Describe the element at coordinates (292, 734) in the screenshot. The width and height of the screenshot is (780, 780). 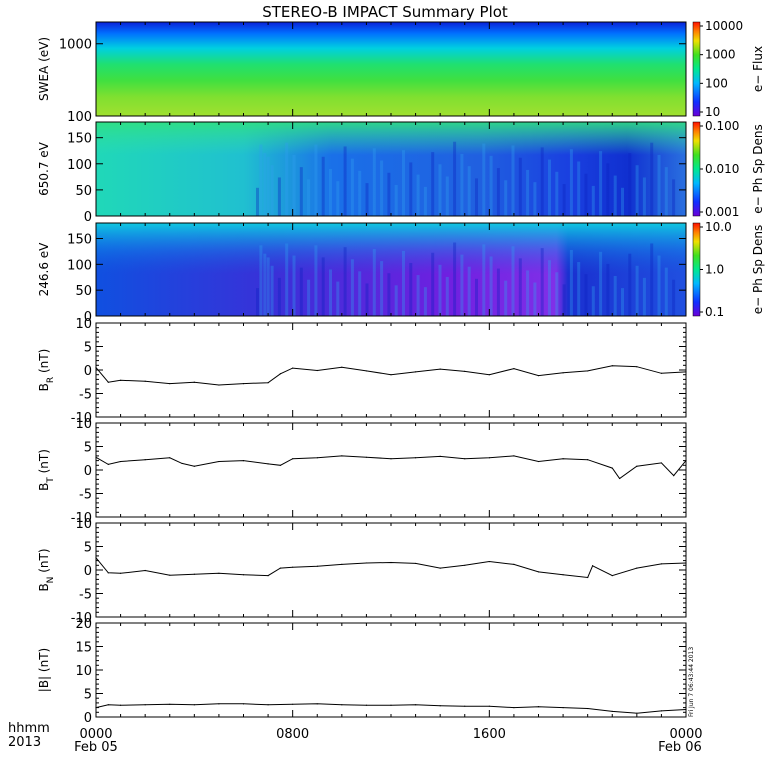
I see `x-tick-label: 0800` at that location.